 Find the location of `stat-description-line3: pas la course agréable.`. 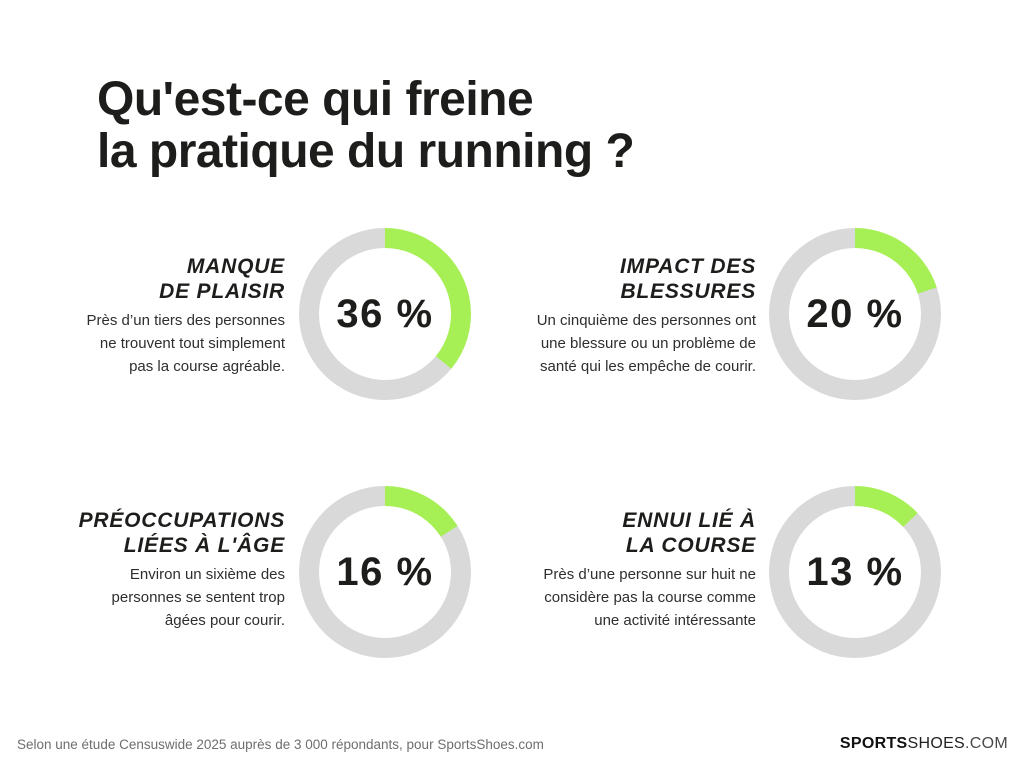

stat-description-line3: pas la course agréable. is located at coordinates (207, 366).